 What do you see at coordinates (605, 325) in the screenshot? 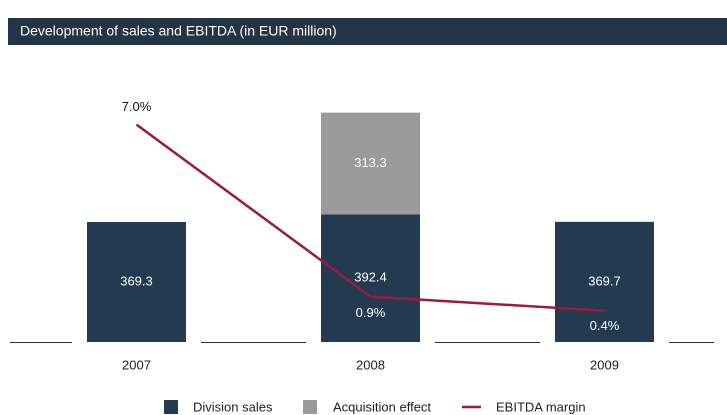
I see `line-value-label: 0.4%` at bounding box center [605, 325].